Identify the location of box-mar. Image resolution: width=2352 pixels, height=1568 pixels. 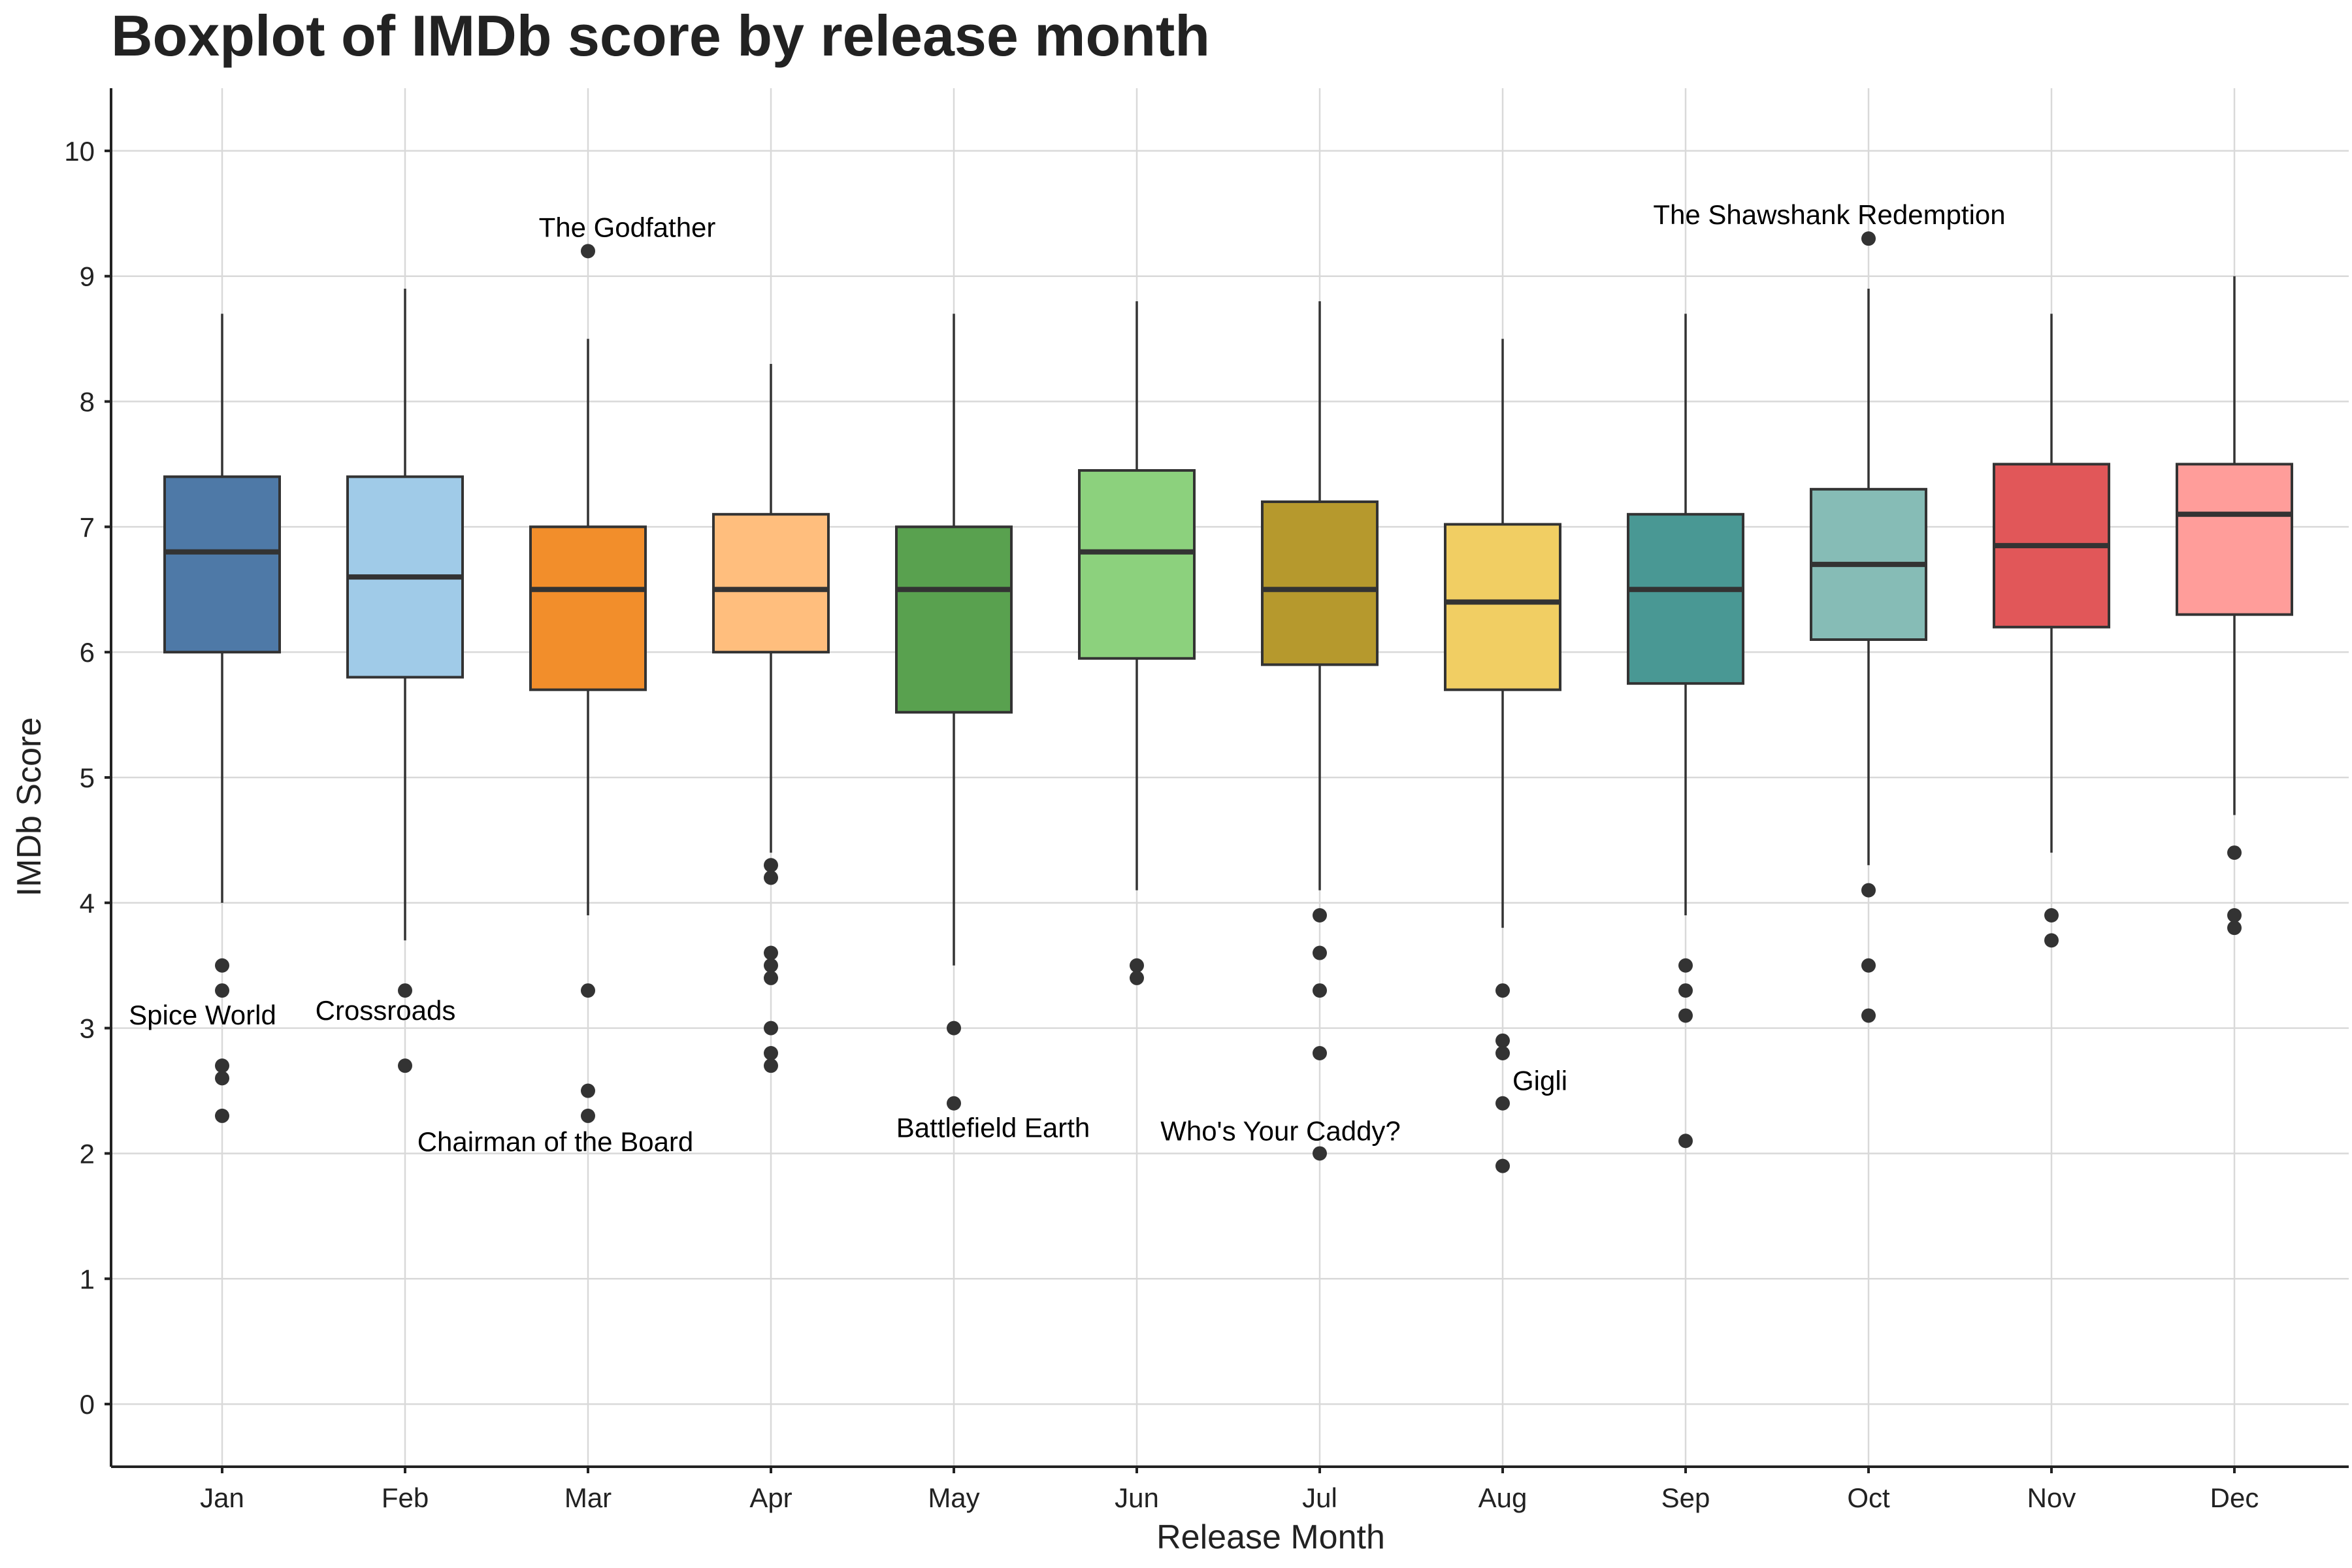
(588, 608).